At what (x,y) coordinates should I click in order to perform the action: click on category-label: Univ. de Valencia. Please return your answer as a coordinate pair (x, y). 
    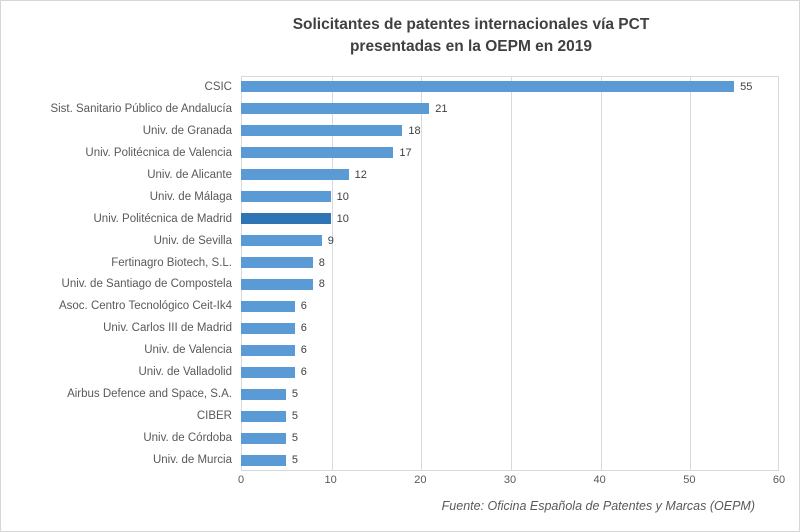
    Looking at the image, I should click on (188, 350).